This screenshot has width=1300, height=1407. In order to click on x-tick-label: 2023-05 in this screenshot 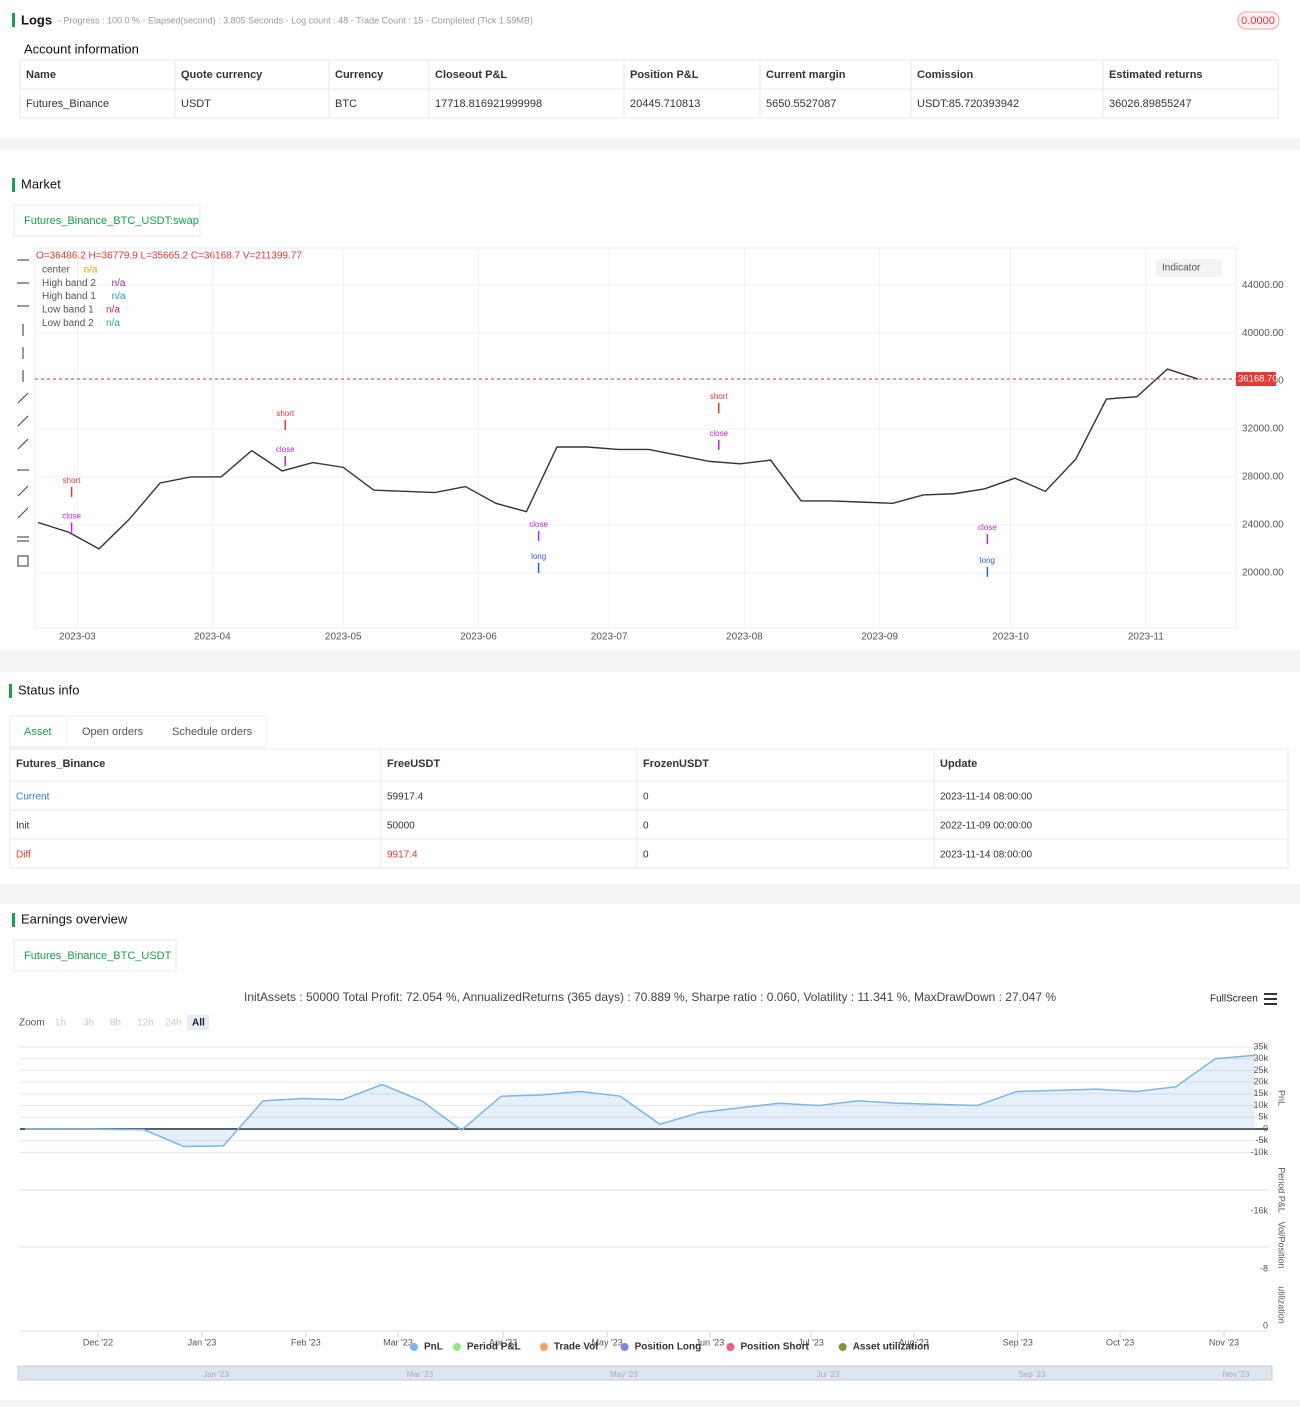, I will do `click(343, 637)`.